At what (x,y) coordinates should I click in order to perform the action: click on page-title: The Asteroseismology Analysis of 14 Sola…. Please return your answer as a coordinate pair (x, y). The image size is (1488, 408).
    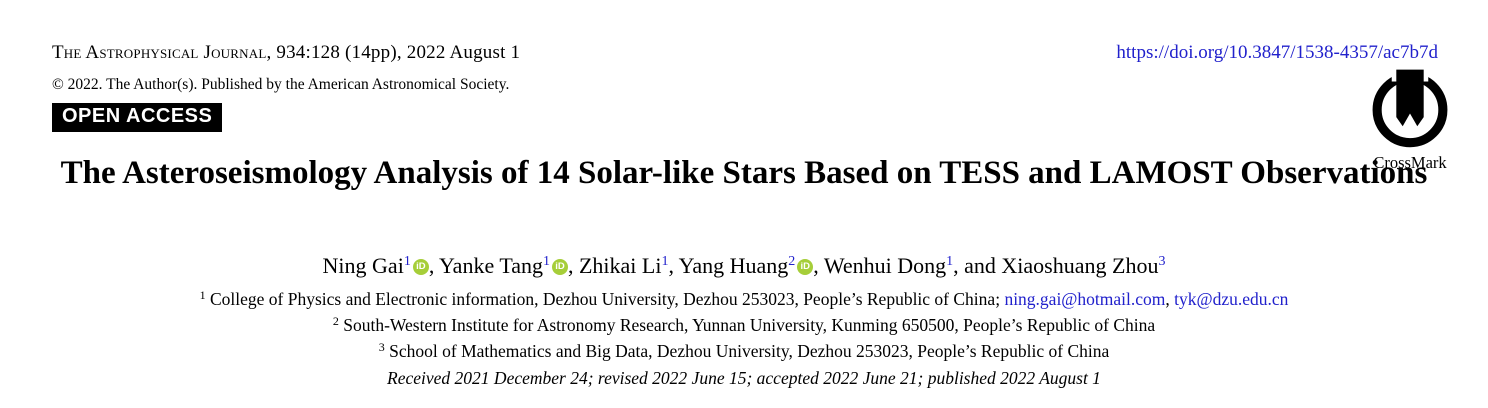
    Looking at the image, I should click on (744, 173).